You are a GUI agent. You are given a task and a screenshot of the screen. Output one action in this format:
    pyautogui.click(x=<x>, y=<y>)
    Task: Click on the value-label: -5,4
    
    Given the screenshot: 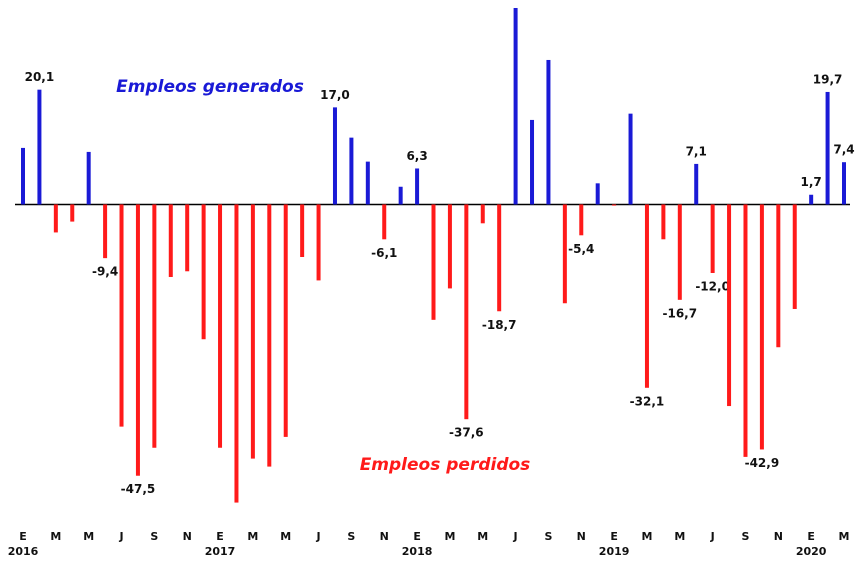 What is the action you would take?
    pyautogui.click(x=581, y=249)
    